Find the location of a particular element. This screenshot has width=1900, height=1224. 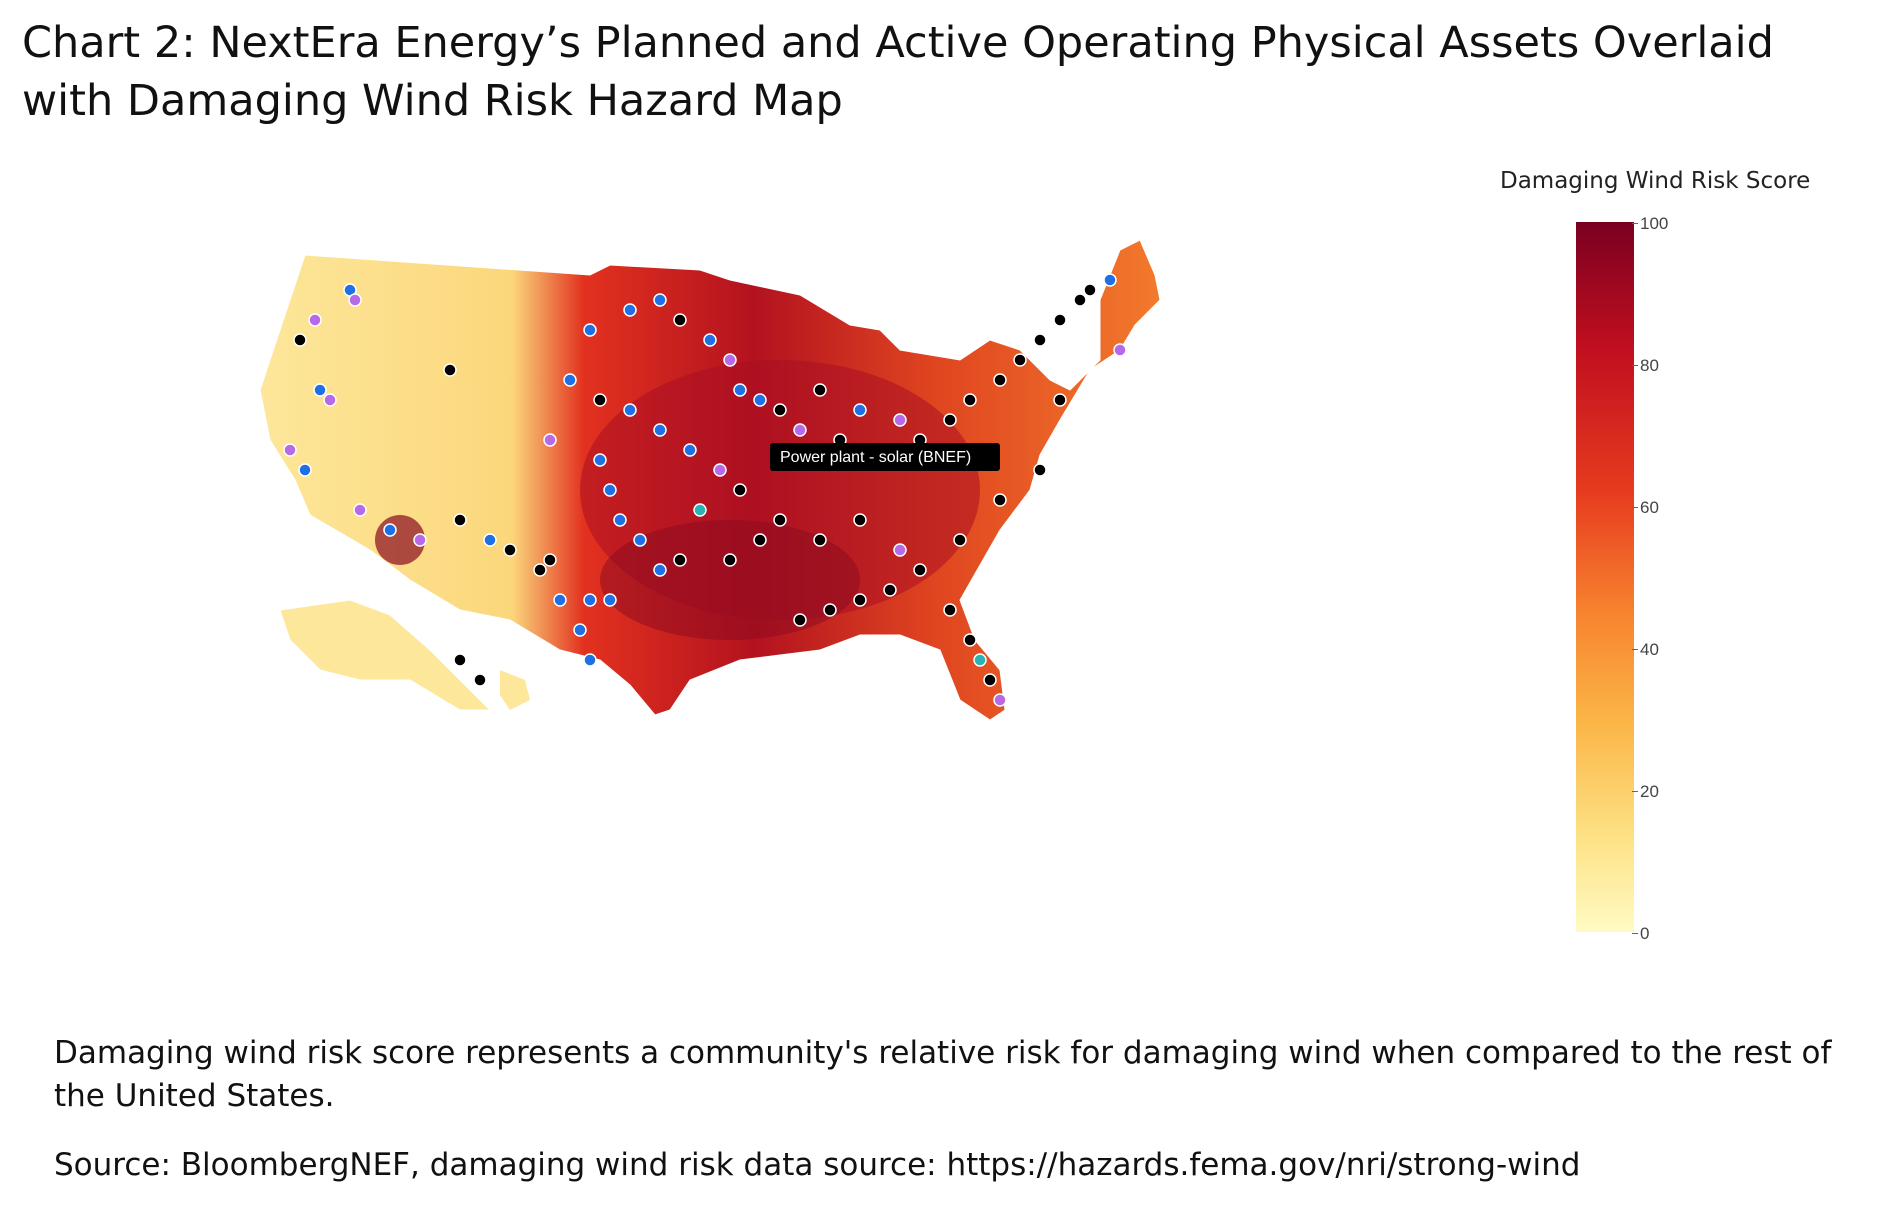

legend-tick-40: 40 is located at coordinates (1645, 649).